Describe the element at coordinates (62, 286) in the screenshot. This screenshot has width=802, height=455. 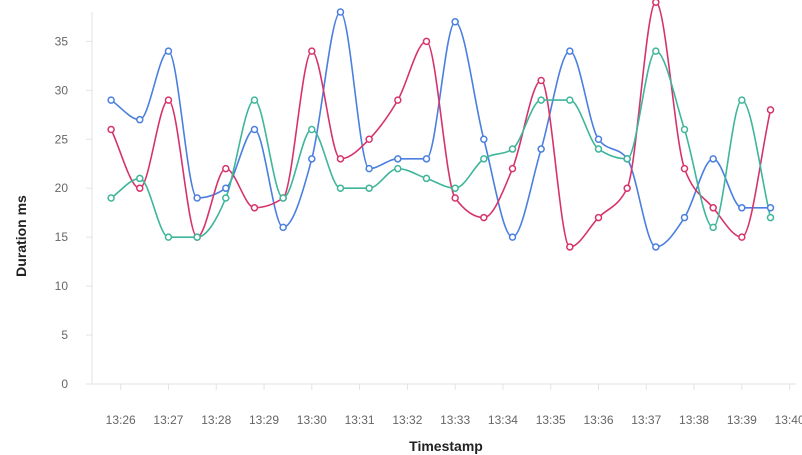
I see `y-tick-label: 10` at that location.